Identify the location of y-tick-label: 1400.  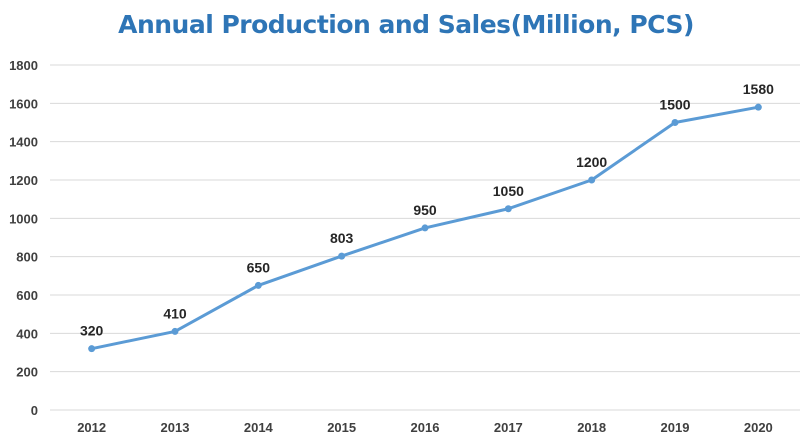
(23, 142).